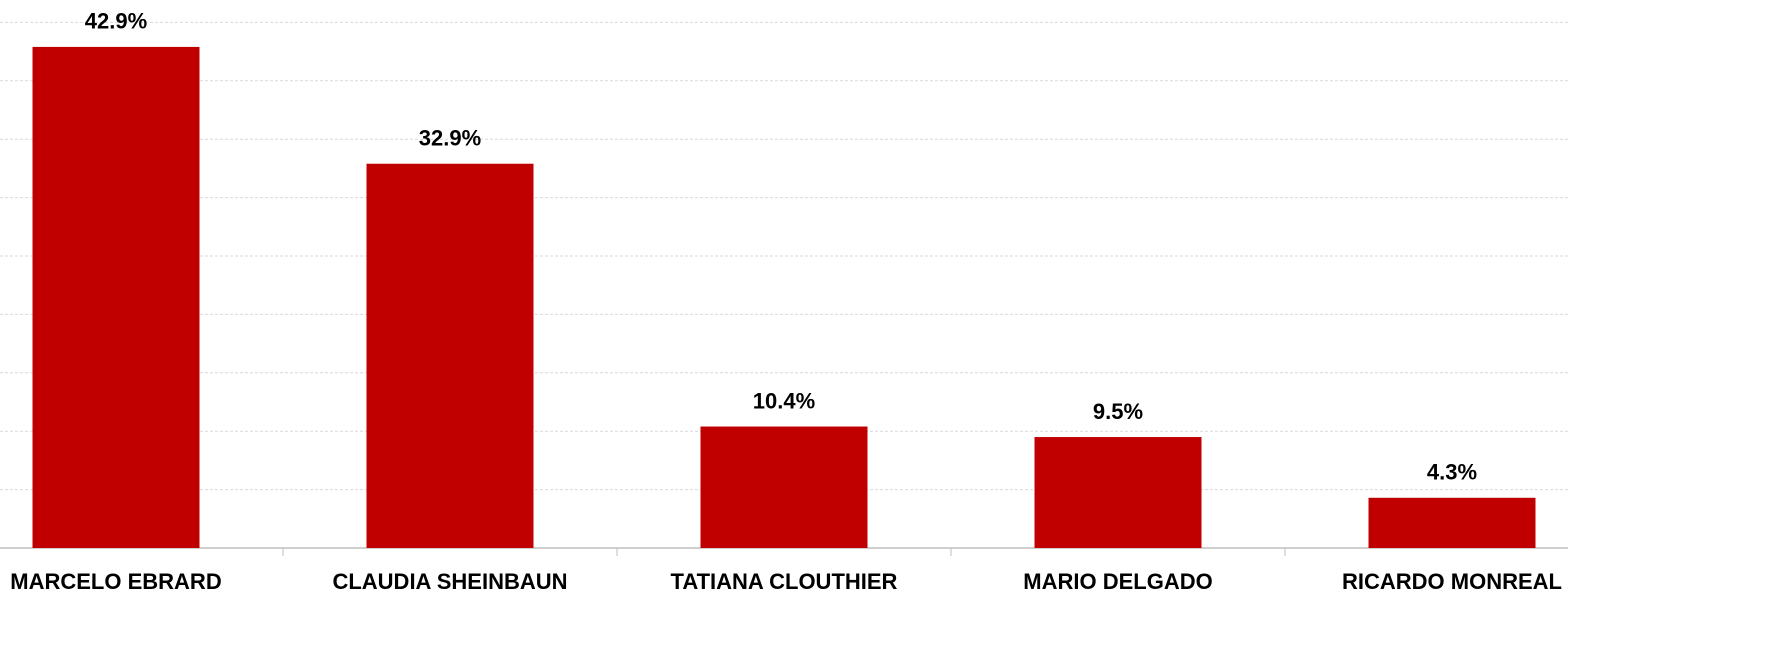 The image size is (1771, 670). What do you see at coordinates (116, 21) in the screenshot?
I see `data-label: 42.9%` at bounding box center [116, 21].